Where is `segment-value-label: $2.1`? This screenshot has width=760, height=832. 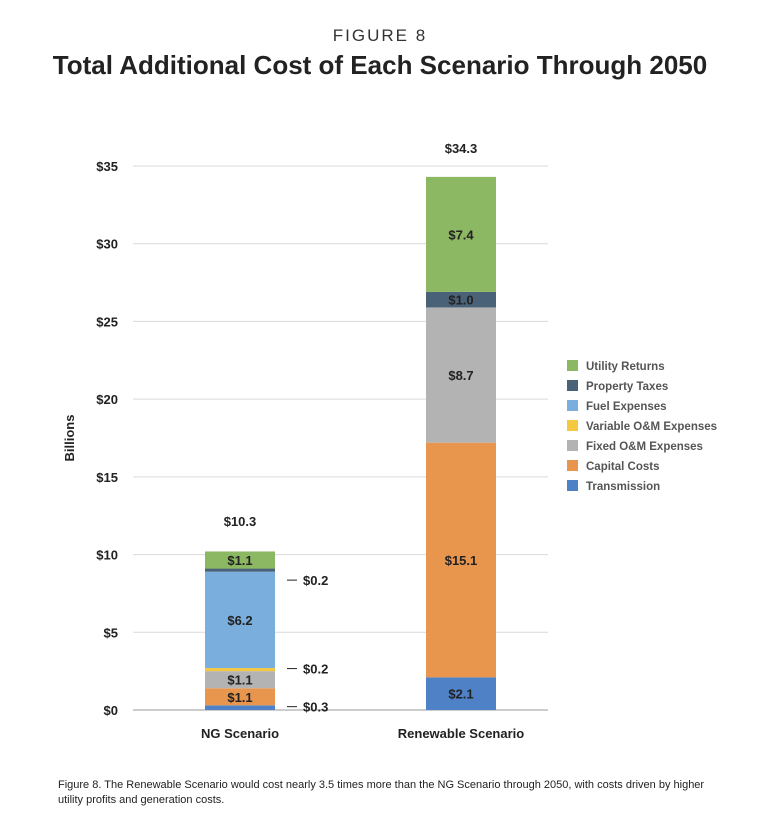
segment-value-label: $2.1 is located at coordinates (460, 694).